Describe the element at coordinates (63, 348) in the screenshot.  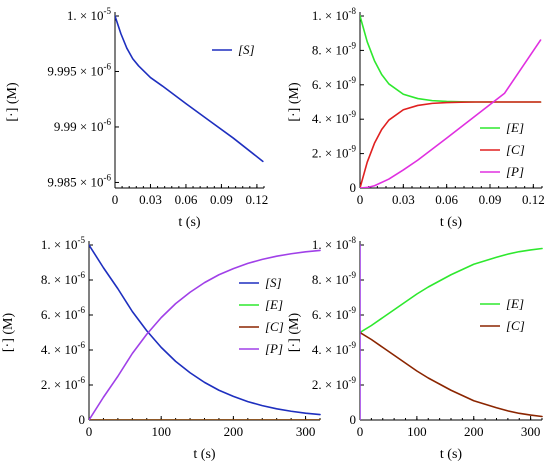
I see `y-tick-label: 4. × 10-6` at that location.